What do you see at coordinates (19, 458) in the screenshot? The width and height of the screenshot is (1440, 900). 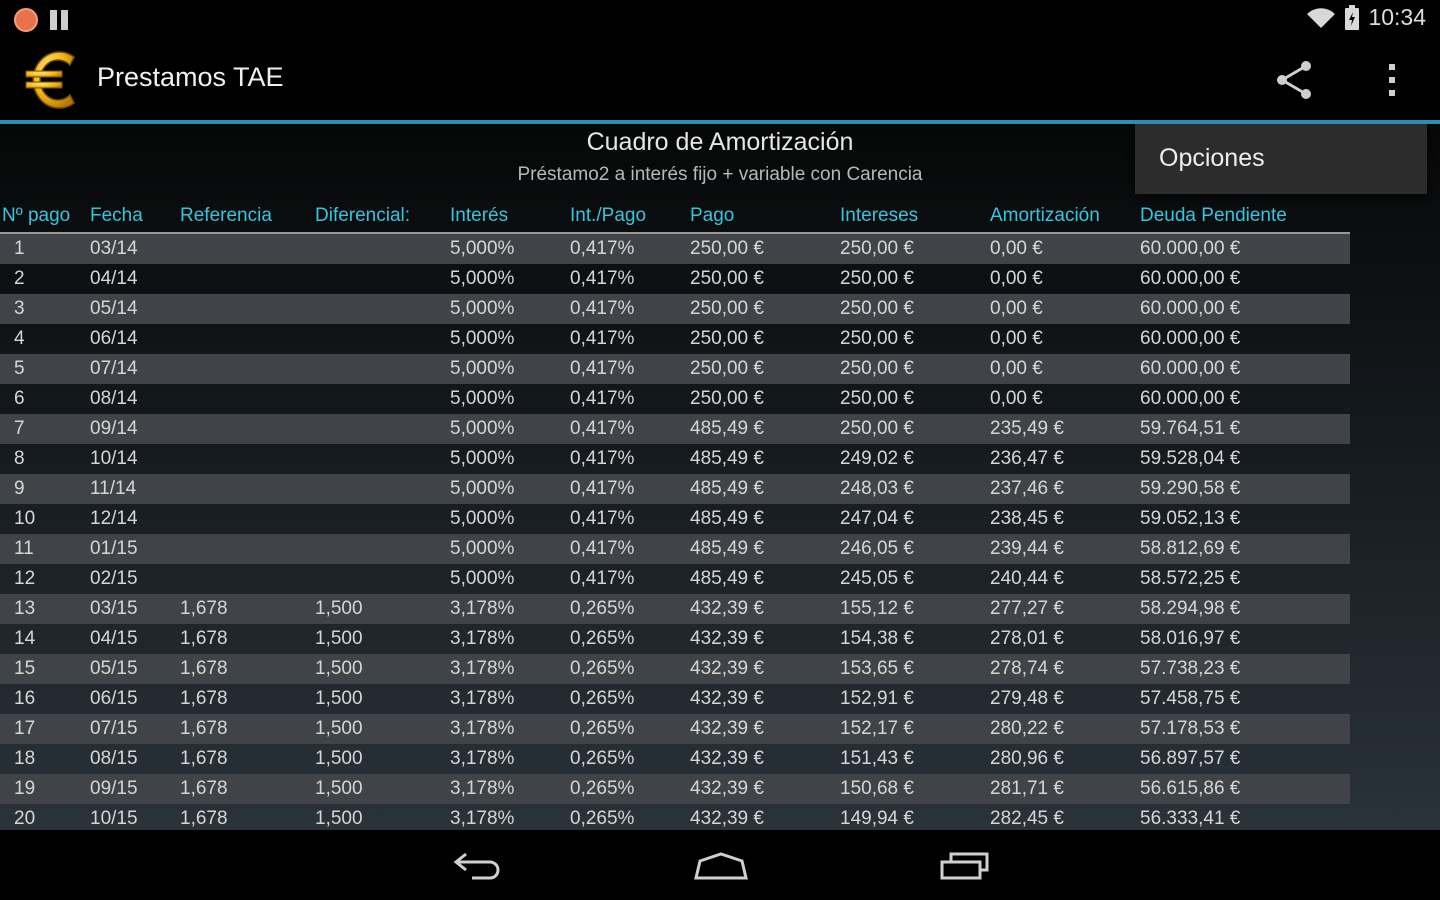 I see `cell-n-pago: 8` at bounding box center [19, 458].